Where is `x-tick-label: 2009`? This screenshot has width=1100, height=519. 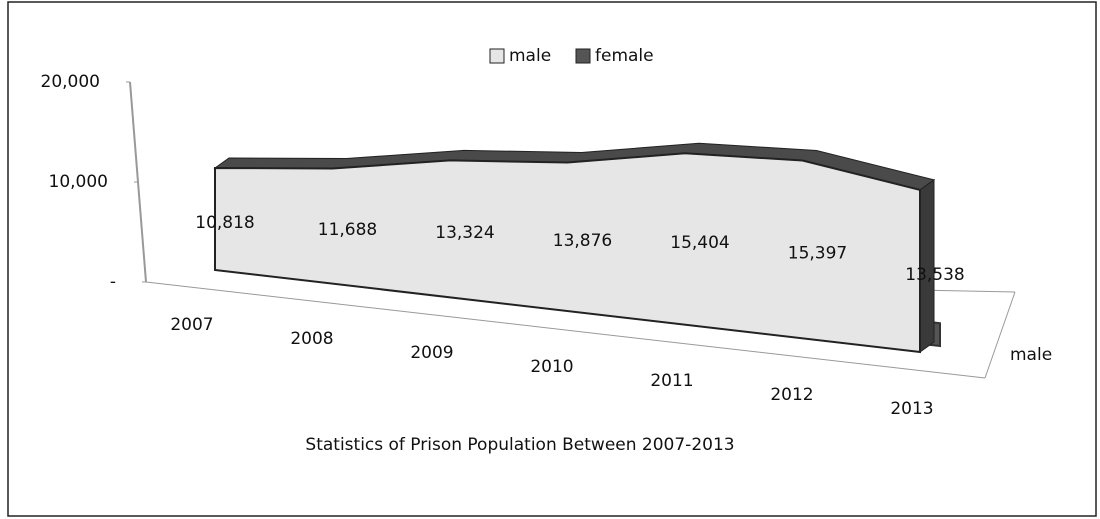 x-tick-label: 2009 is located at coordinates (431, 353).